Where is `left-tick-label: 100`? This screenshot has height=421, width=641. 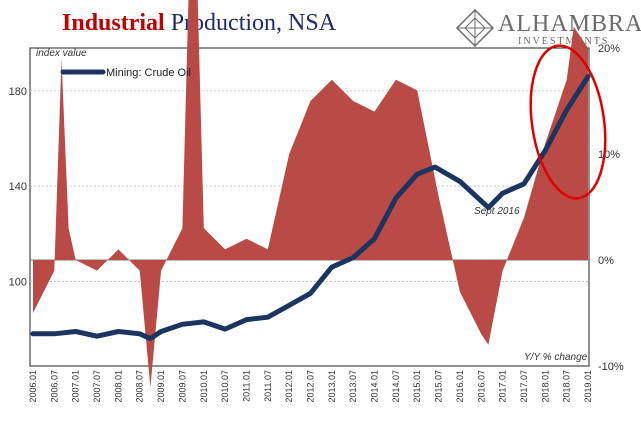 left-tick-label: 100 is located at coordinates (18, 282).